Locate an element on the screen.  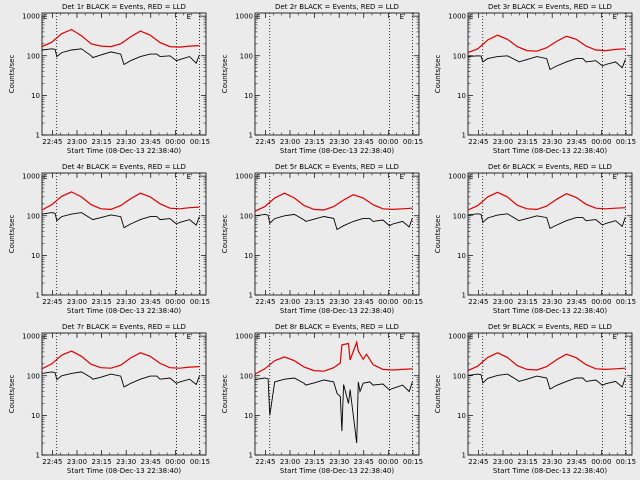
chart-title: Det 5r BLACK = Events, RED = LLD is located at coordinates (337, 167).